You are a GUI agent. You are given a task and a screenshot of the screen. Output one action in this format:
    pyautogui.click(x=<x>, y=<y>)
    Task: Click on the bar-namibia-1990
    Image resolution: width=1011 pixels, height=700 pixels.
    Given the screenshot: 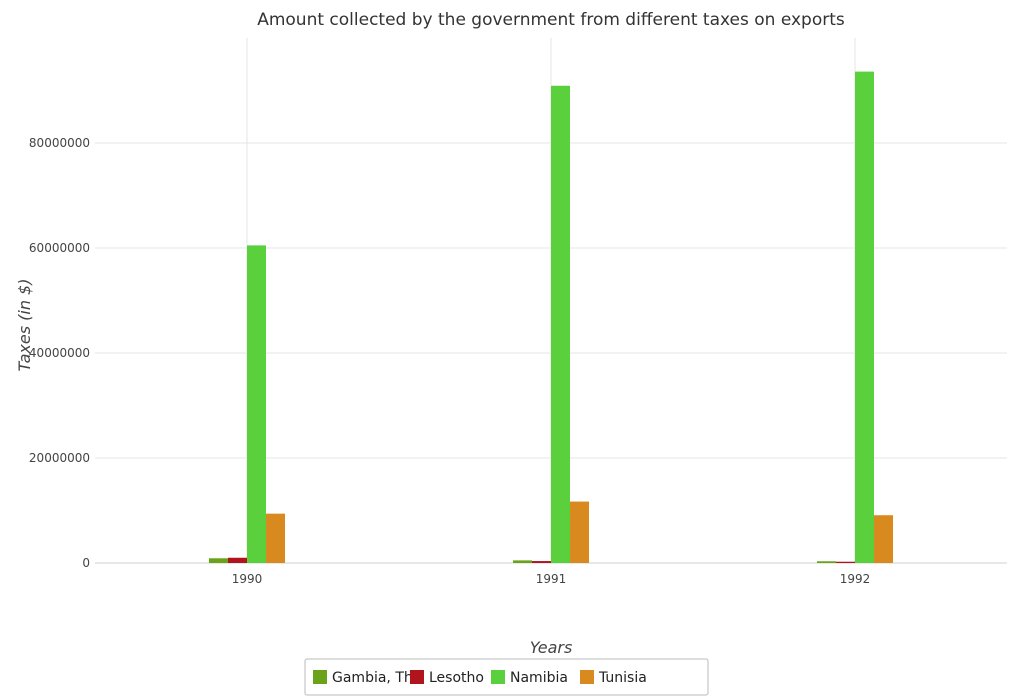 What is the action you would take?
    pyautogui.click(x=256, y=404)
    